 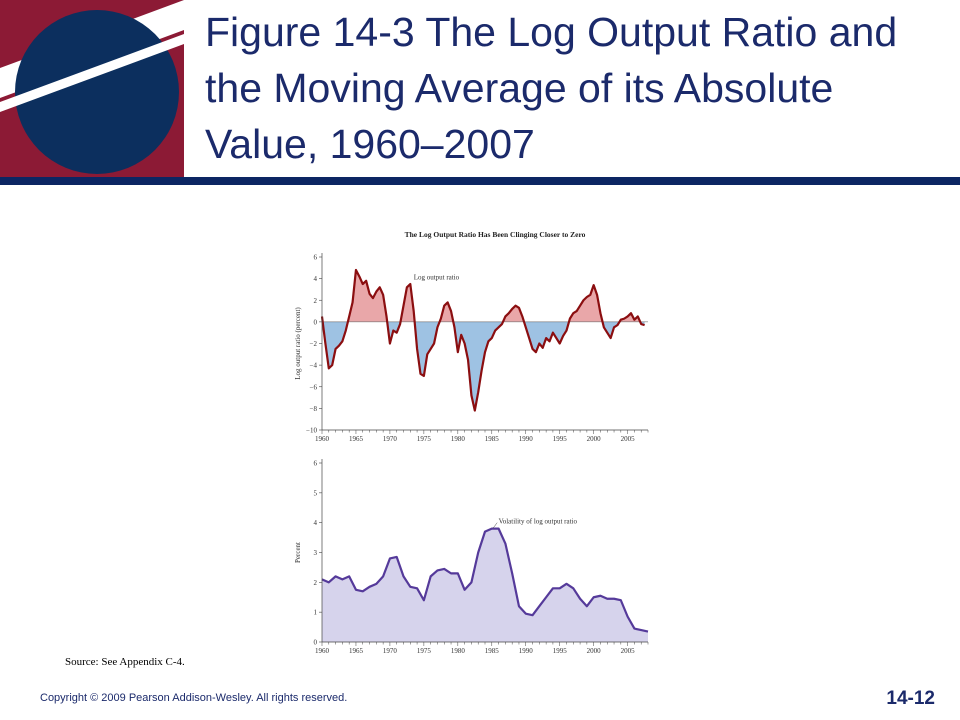 What do you see at coordinates (316, 553) in the screenshot?
I see `y-tick-label: 3` at bounding box center [316, 553].